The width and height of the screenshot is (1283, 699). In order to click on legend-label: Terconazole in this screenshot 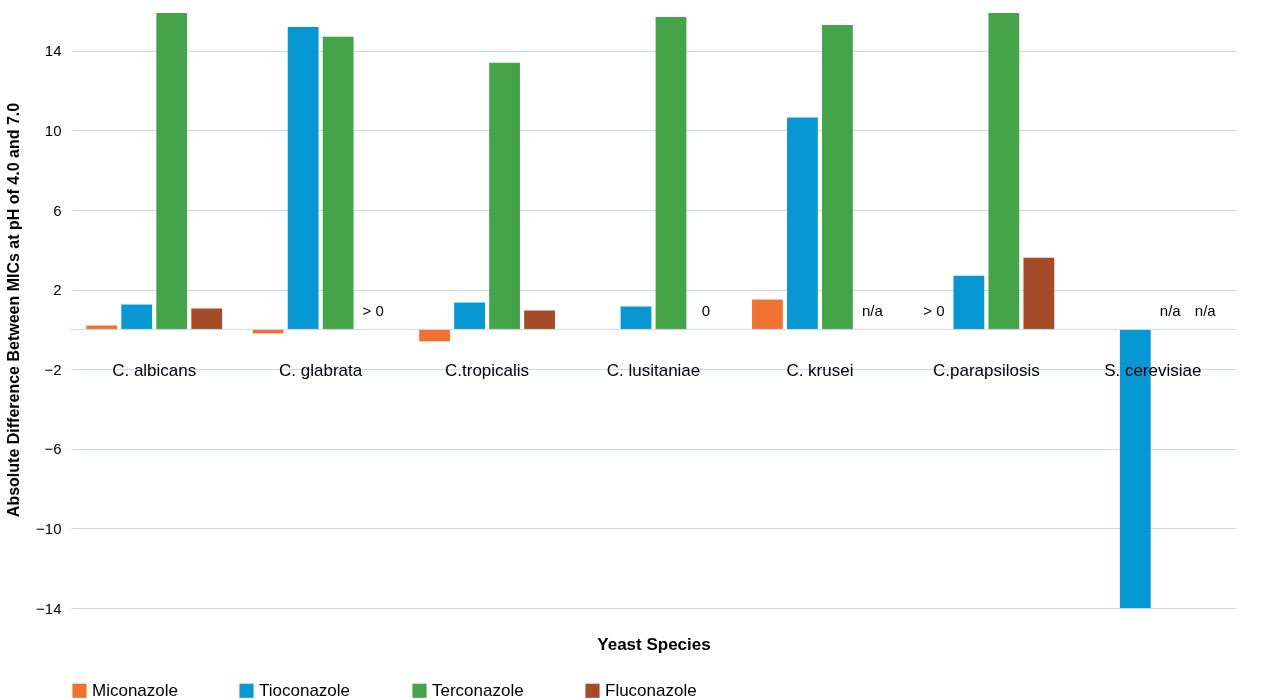, I will do `click(478, 689)`.